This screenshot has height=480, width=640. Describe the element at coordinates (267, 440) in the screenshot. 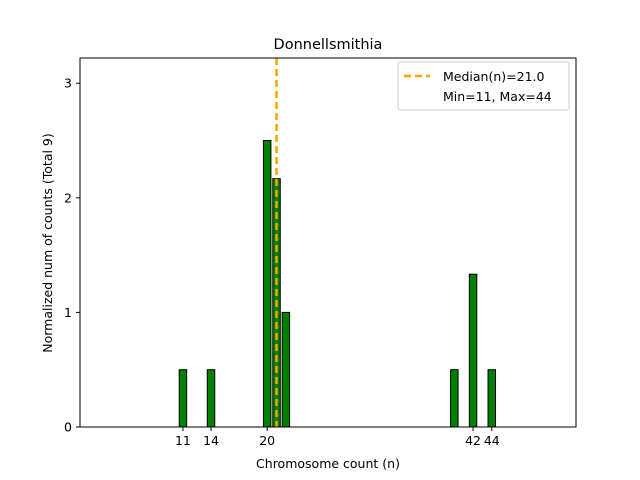

I see `x-tick-label-20: 20` at that location.